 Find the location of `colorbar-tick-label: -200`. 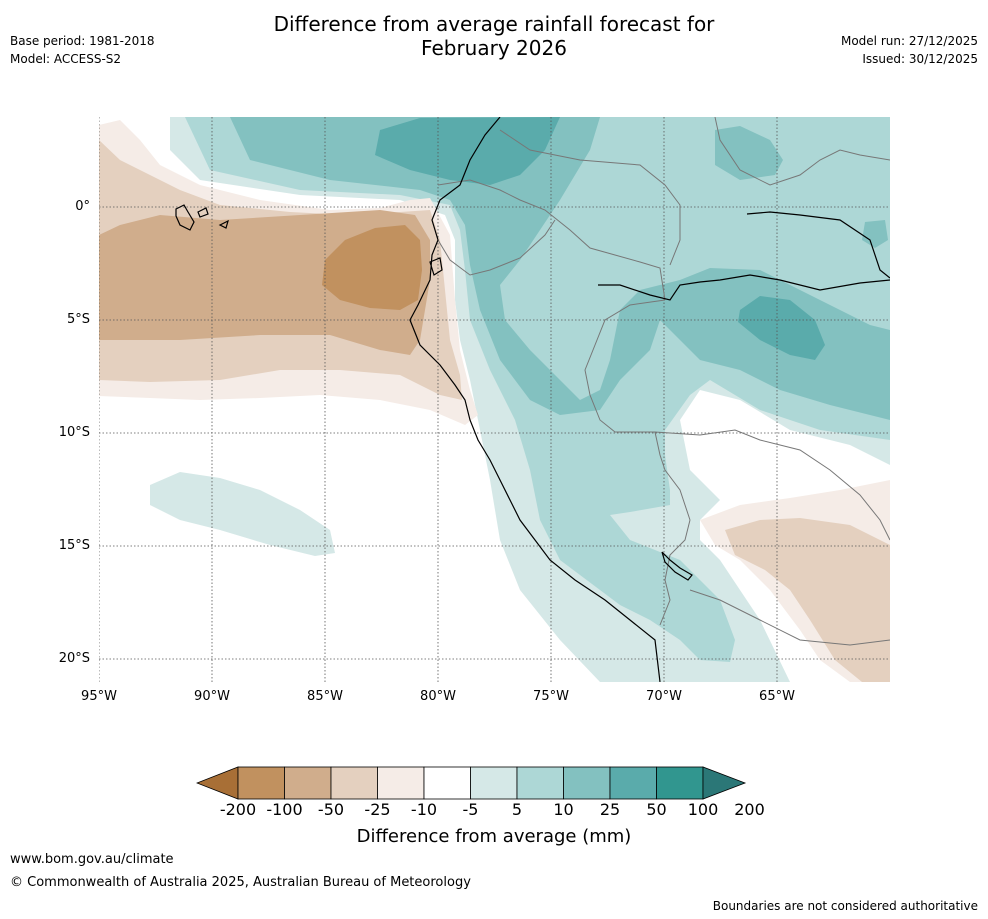

colorbar-tick-label: -200 is located at coordinates (238, 809).